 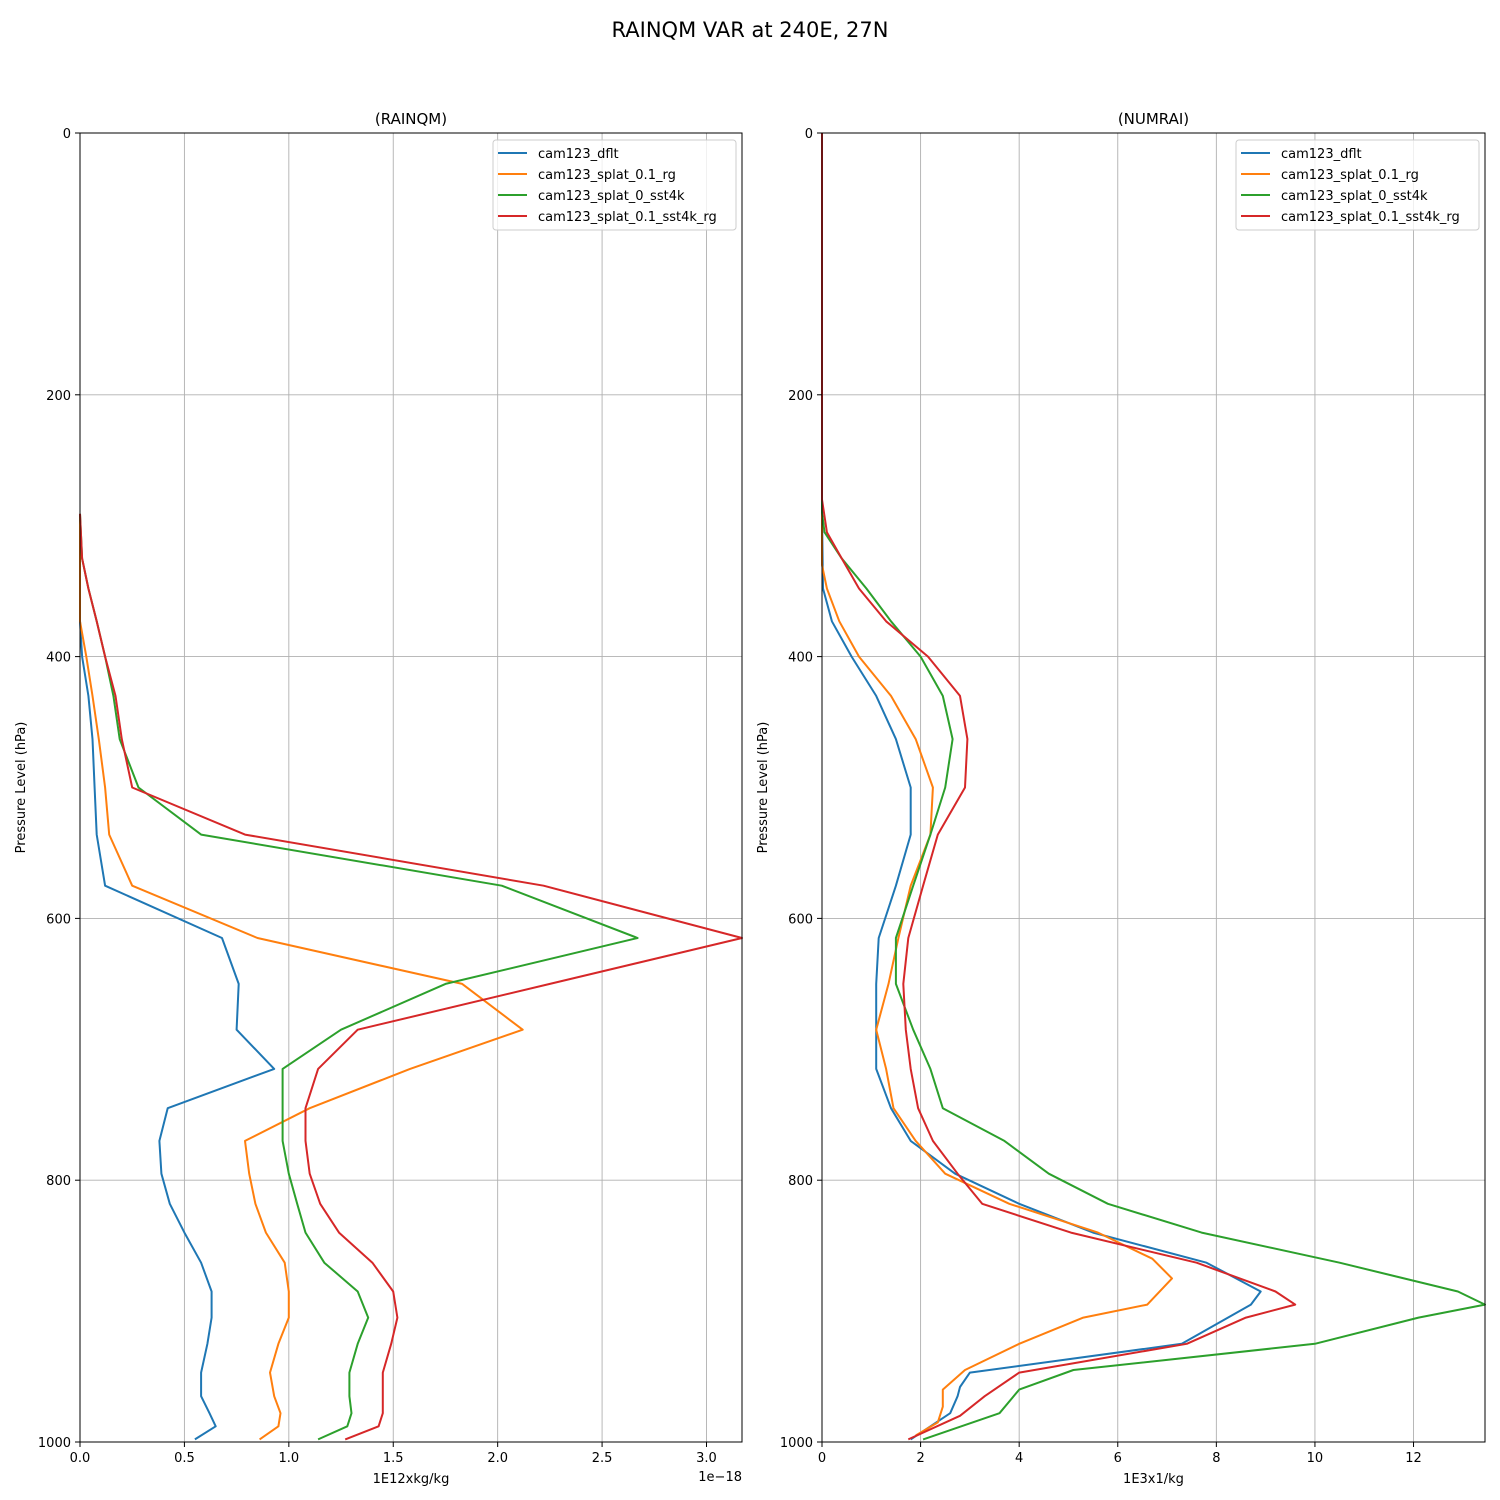 I want to click on x-tick-label: 1.0, so click(x=288, y=1458).